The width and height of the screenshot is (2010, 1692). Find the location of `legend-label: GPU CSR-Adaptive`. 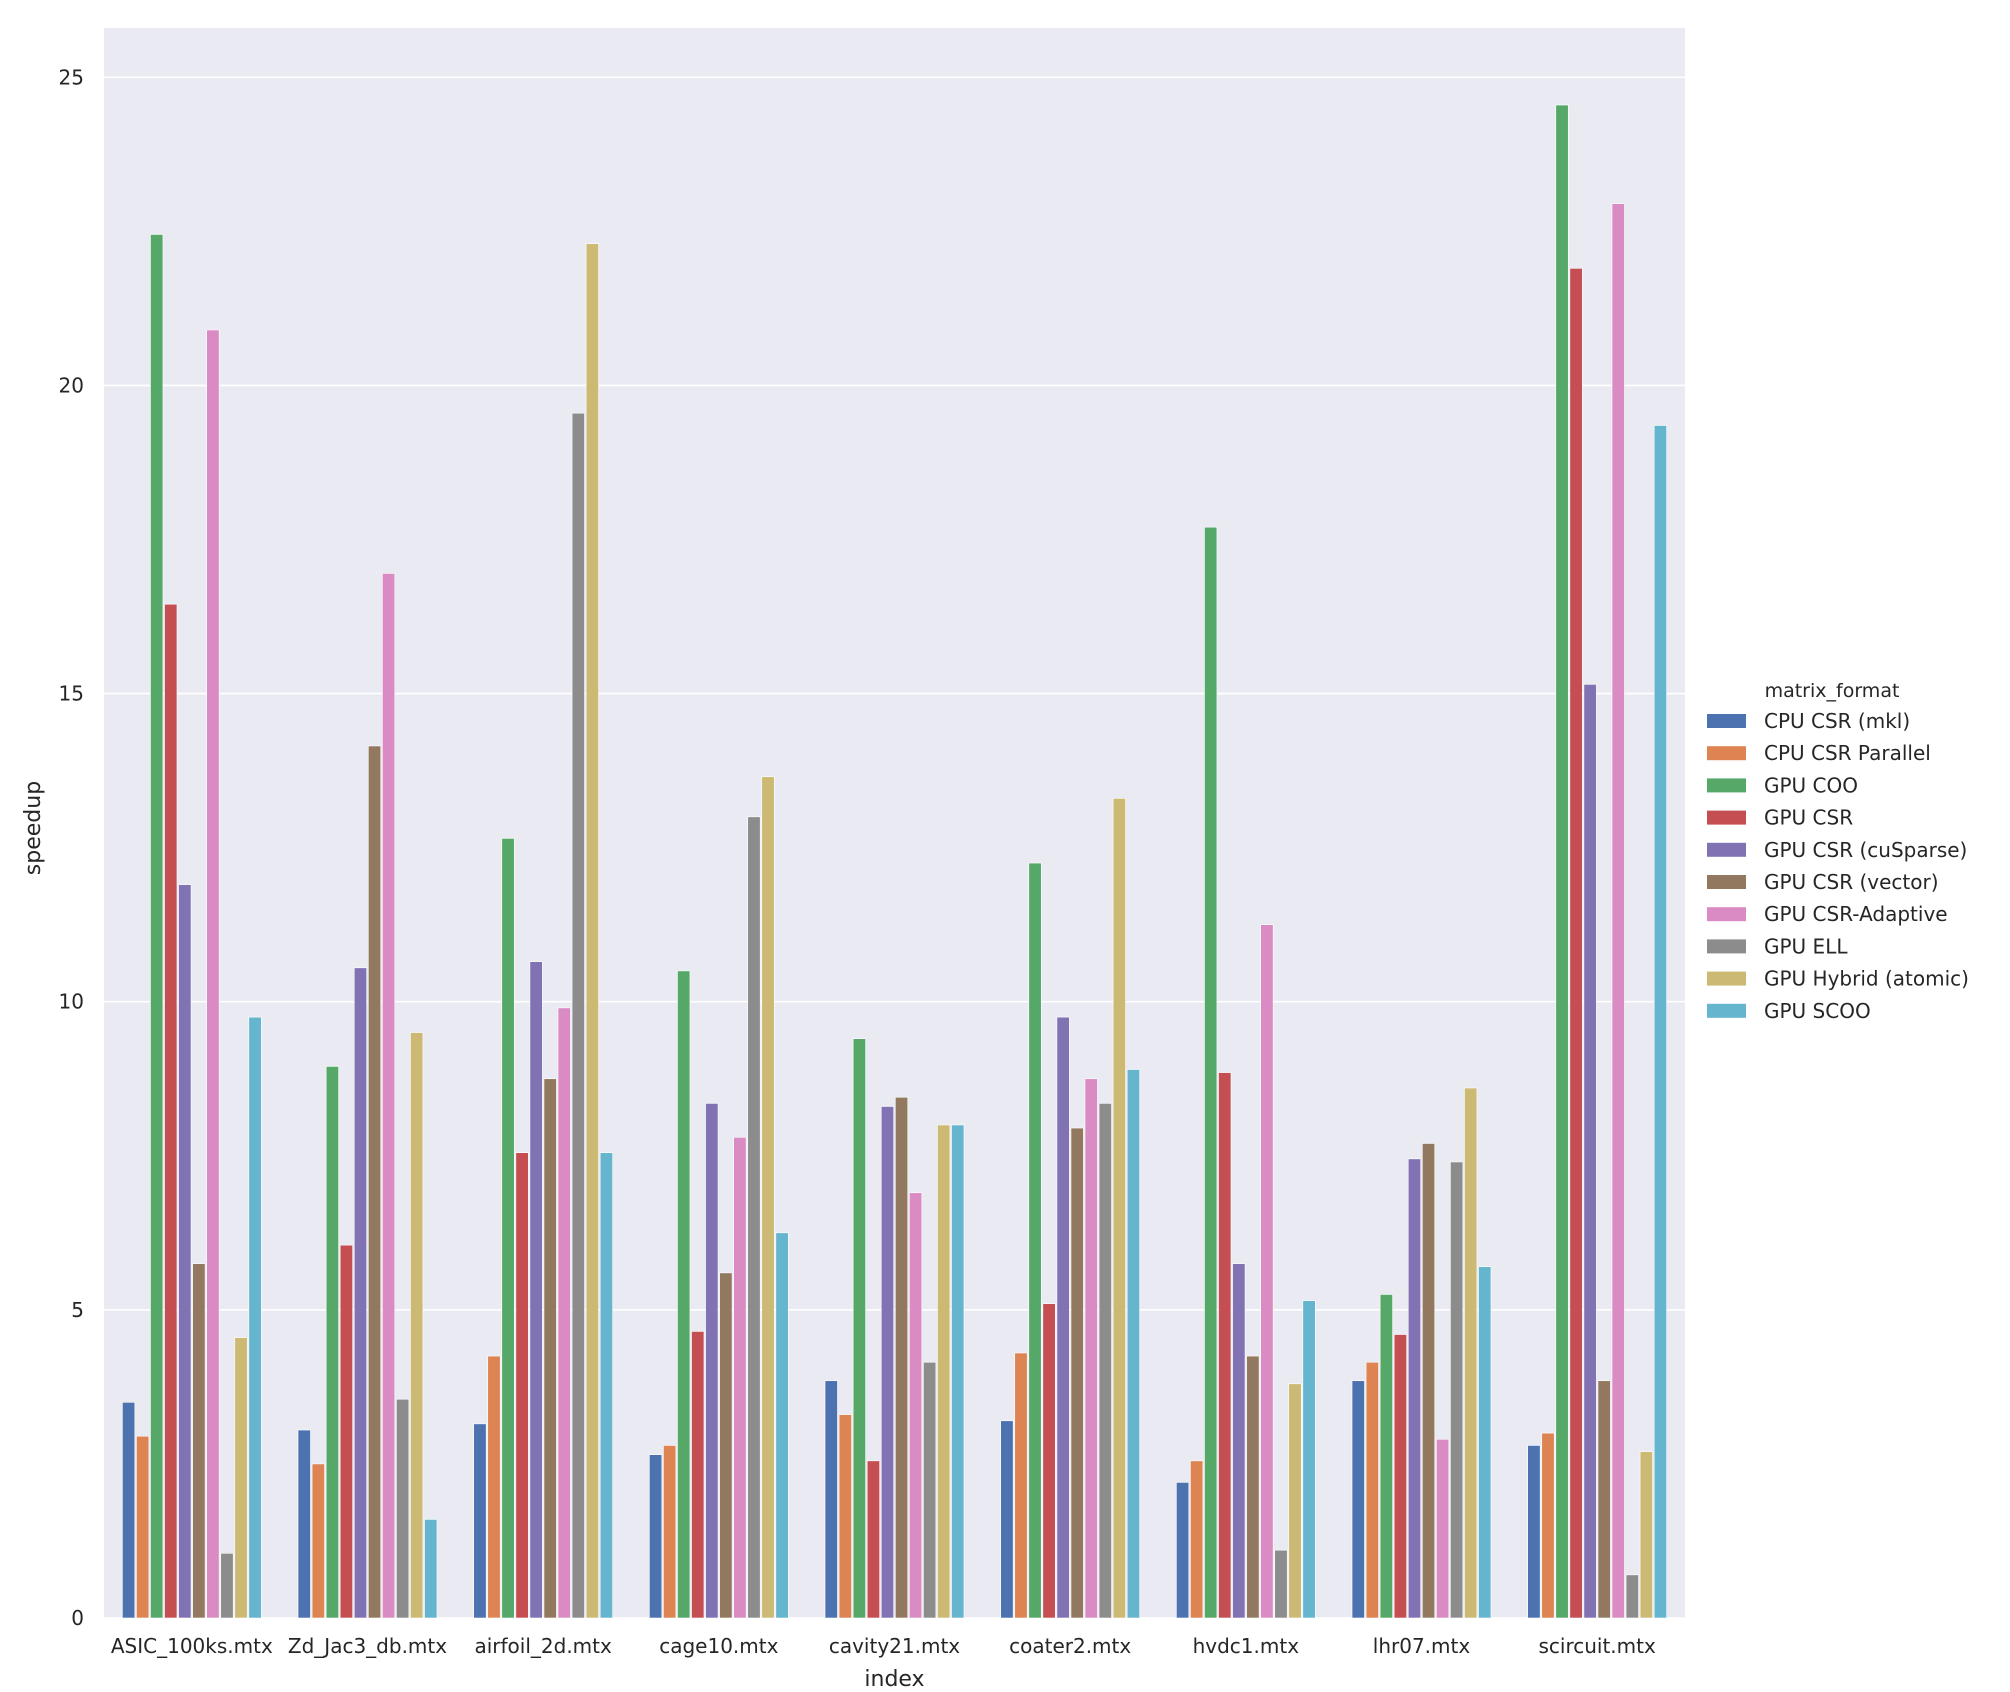

legend-label: GPU CSR-Adaptive is located at coordinates (1856, 914).